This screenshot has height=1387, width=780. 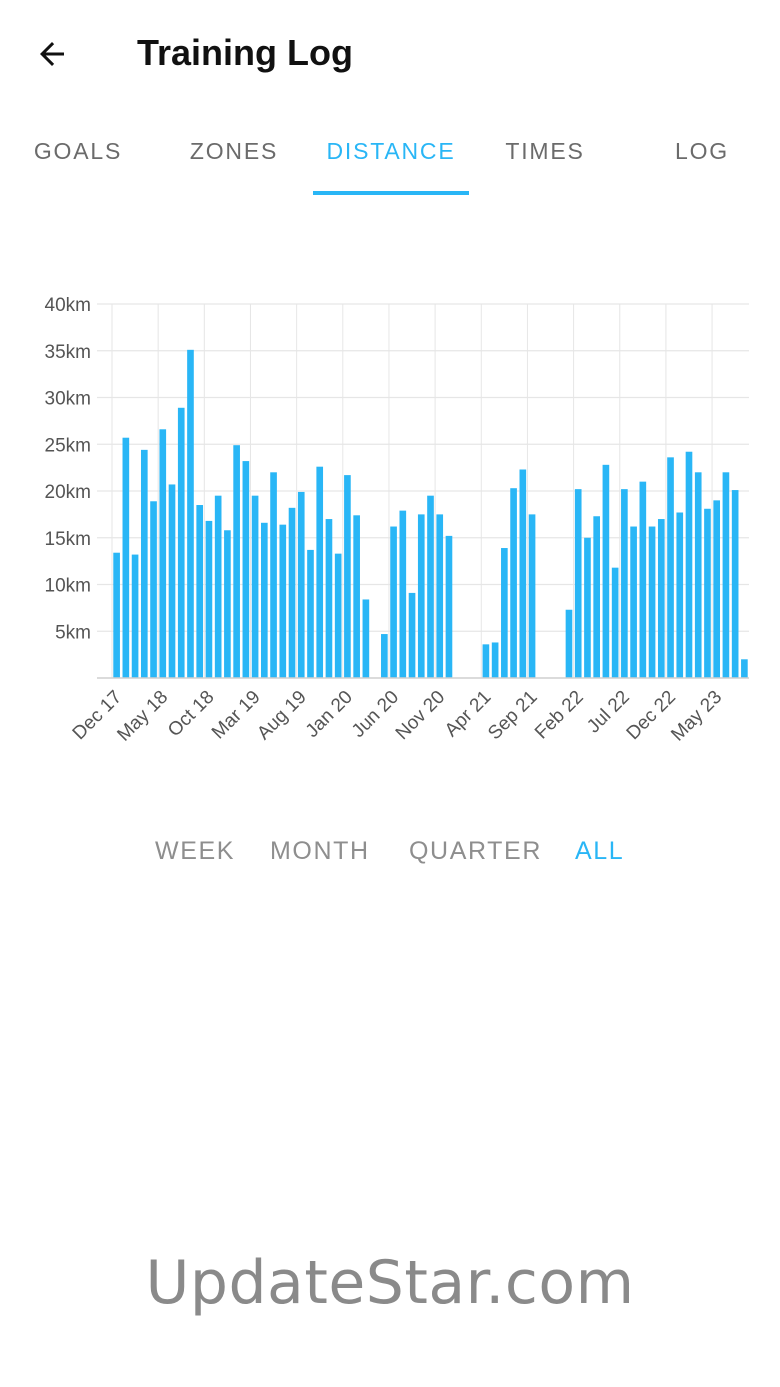 What do you see at coordinates (600, 850) in the screenshot?
I see `range-all: ALL` at bounding box center [600, 850].